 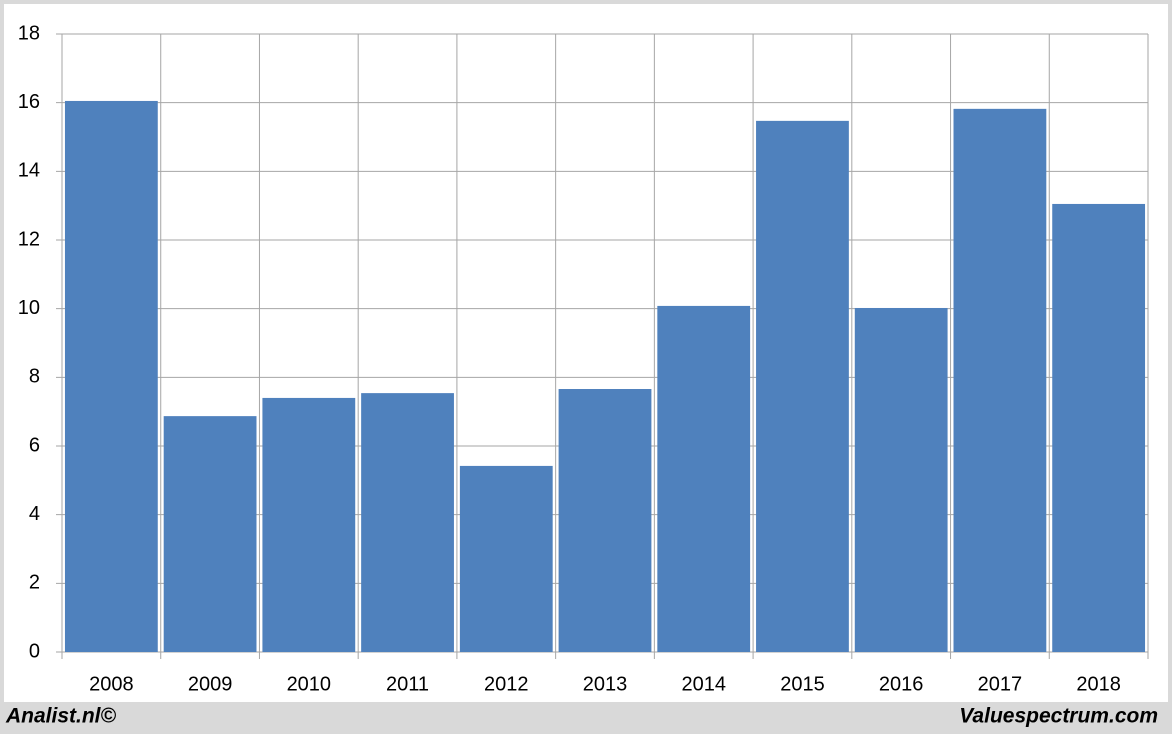 I want to click on x-tick-label: 2011, so click(x=407, y=684).